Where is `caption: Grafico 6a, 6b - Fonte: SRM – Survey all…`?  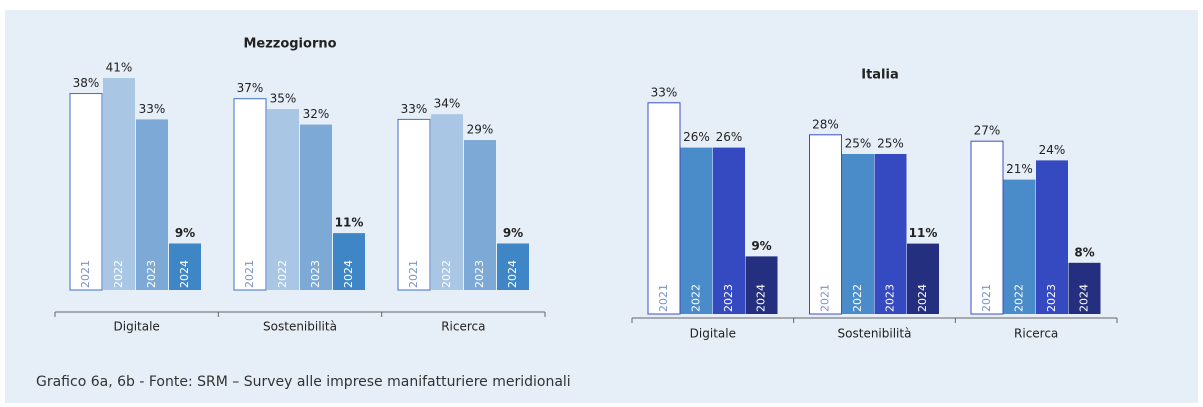
caption: Grafico 6a, 6b - Fonte: SRM – Survey all… is located at coordinates (303, 382).